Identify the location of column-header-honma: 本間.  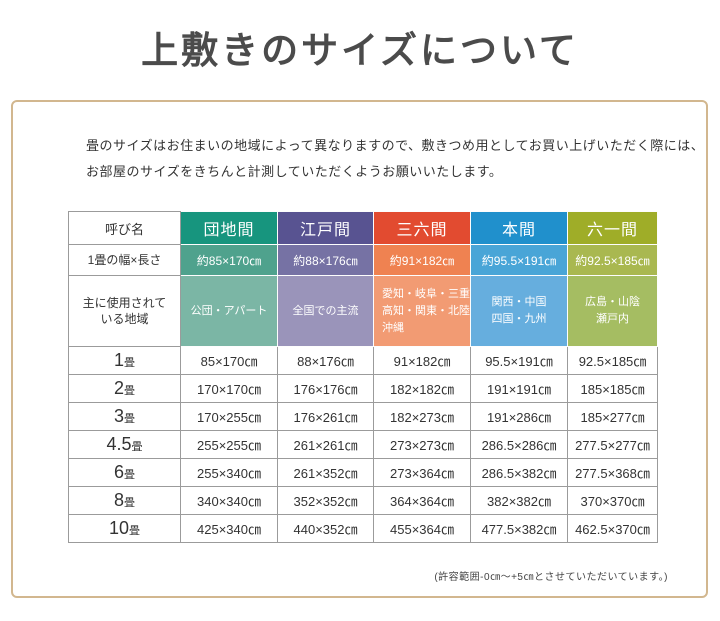
(519, 228).